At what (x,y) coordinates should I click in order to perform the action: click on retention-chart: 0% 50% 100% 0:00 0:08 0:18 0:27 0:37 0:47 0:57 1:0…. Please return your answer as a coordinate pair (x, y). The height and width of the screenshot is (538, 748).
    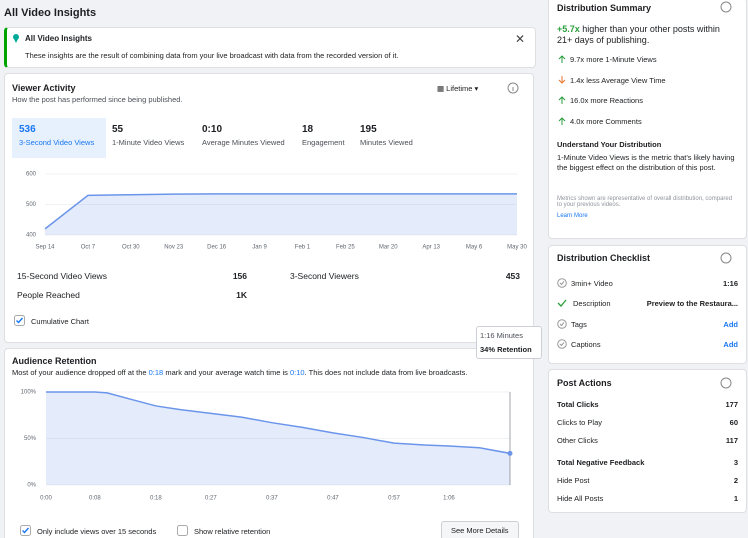
    Looking at the image, I should click on (267, 446).